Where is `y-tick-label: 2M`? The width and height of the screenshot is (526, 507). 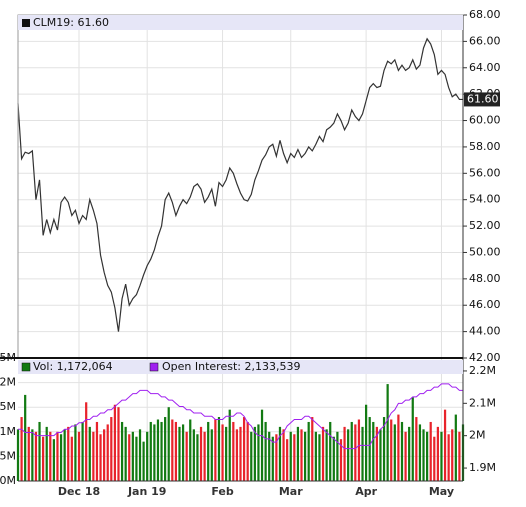
y-tick-label: 2M is located at coordinates (8, 382).